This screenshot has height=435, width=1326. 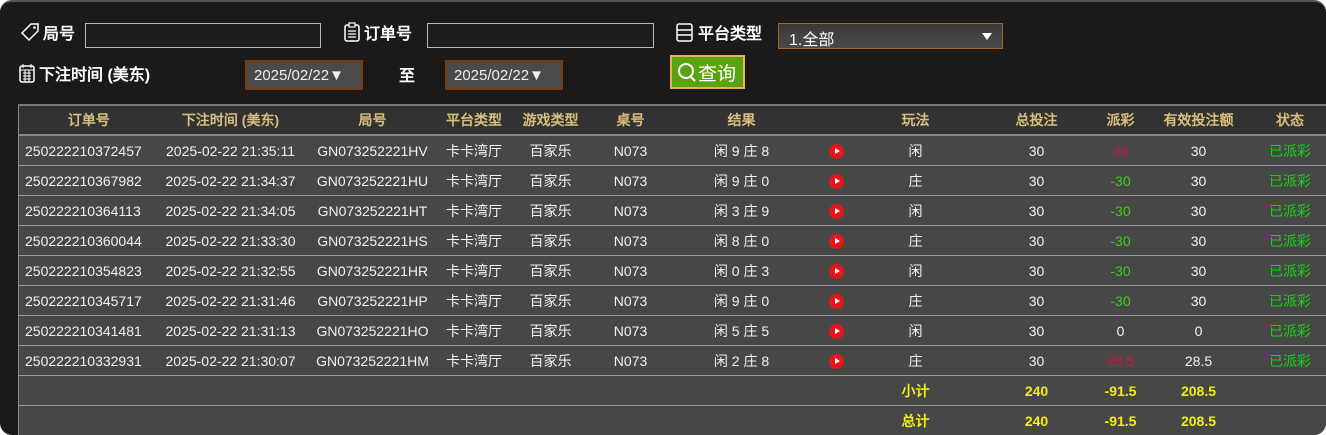 I want to click on bet-time-label: 下注时间 (美东), so click(x=84, y=73).